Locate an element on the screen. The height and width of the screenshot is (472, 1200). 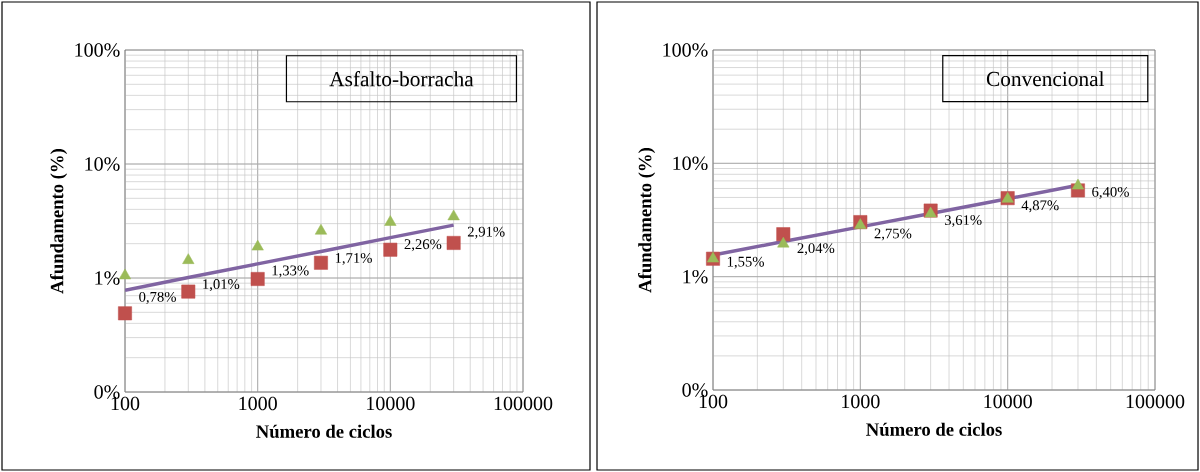
data-label: 2,26% is located at coordinates (423, 245).